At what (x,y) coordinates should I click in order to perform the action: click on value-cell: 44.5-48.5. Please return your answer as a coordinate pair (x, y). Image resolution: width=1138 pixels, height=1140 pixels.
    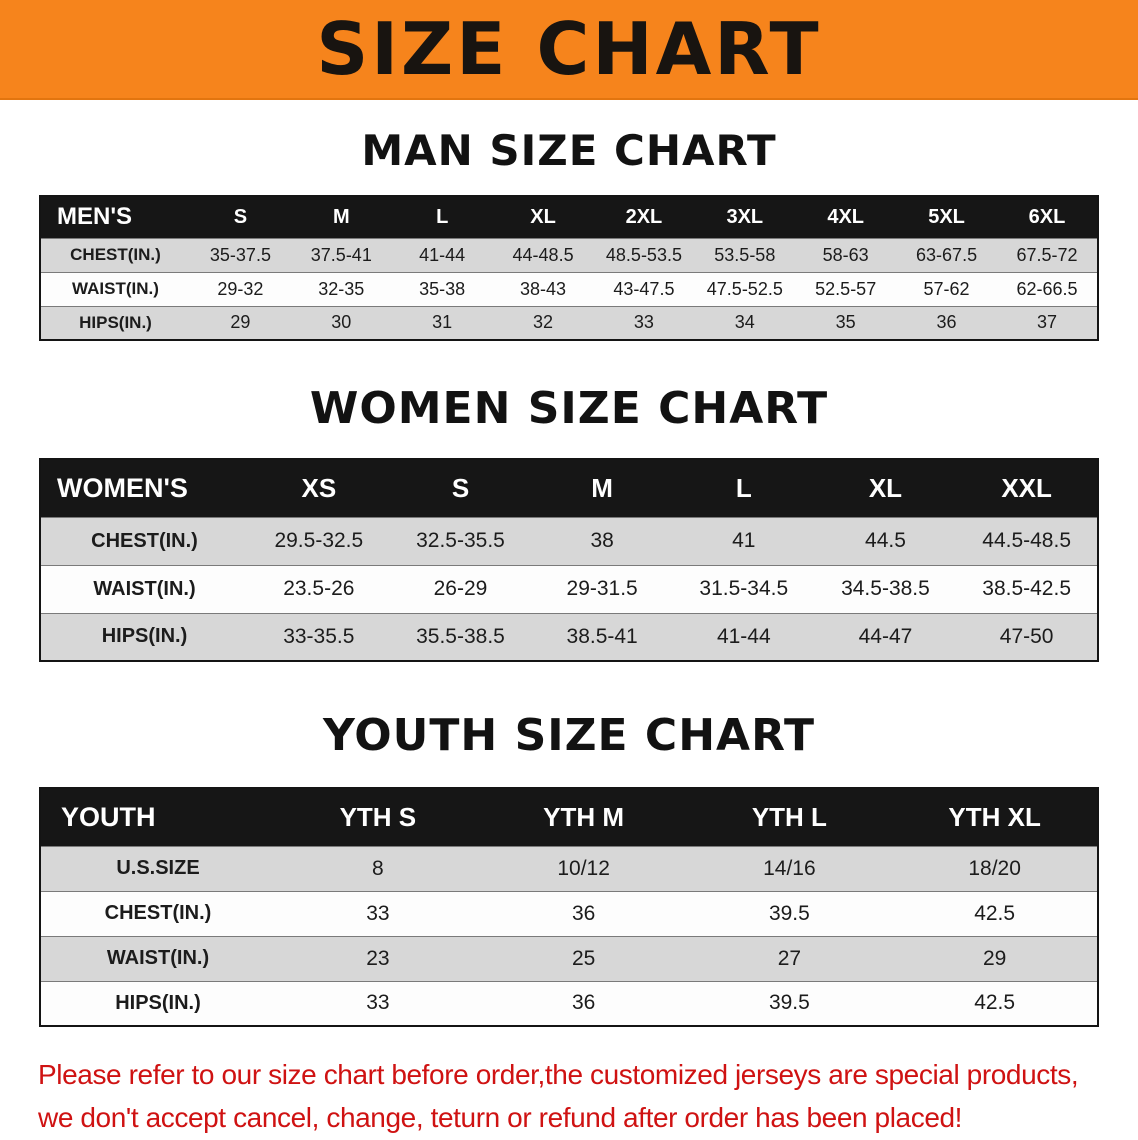
    Looking at the image, I should click on (1027, 541).